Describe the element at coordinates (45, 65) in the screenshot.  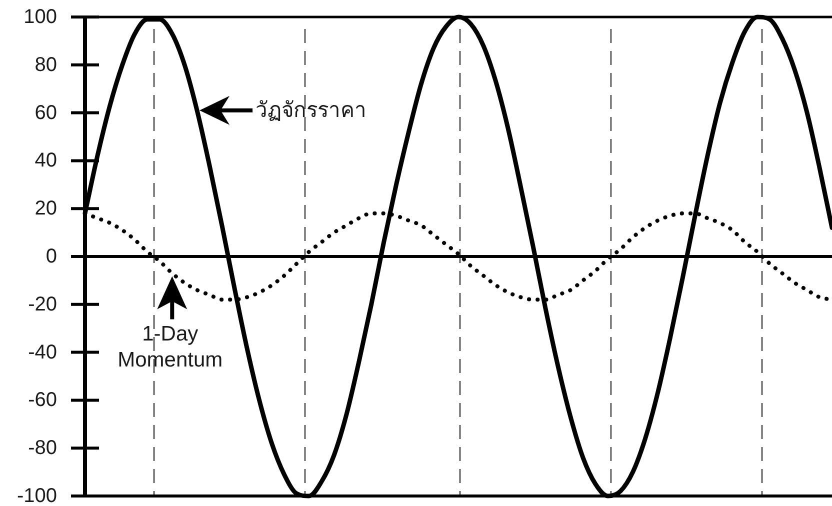
I see `y-tick-label: 80` at that location.